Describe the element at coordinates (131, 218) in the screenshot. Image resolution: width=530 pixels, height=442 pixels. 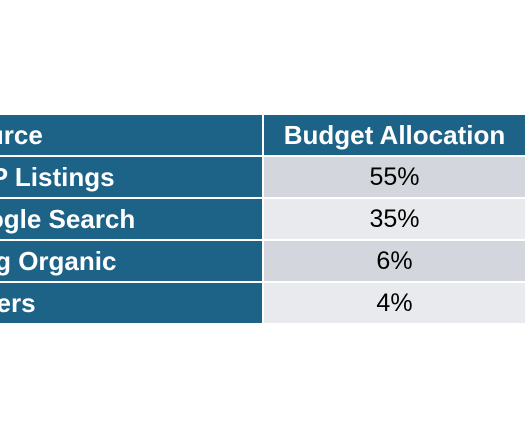
I see `row-label: oogle Search` at that location.